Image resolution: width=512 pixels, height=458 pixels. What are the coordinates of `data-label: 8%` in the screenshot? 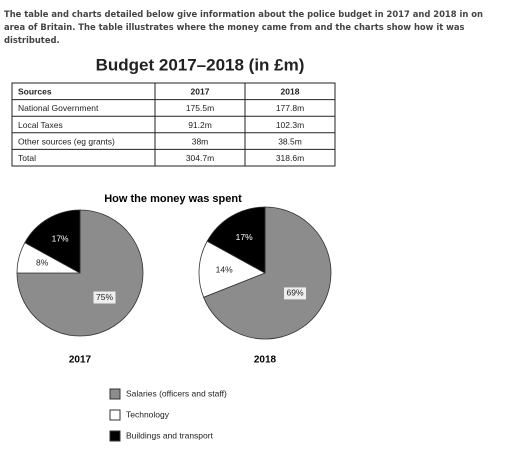 It's located at (42, 263).